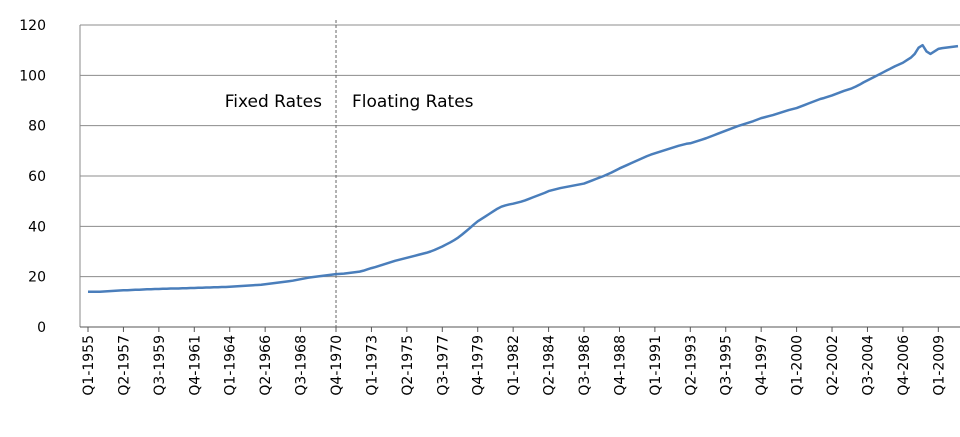 This screenshot has height=437, width=960. I want to click on x-tick-label: Q4-1997, so click(762, 365).